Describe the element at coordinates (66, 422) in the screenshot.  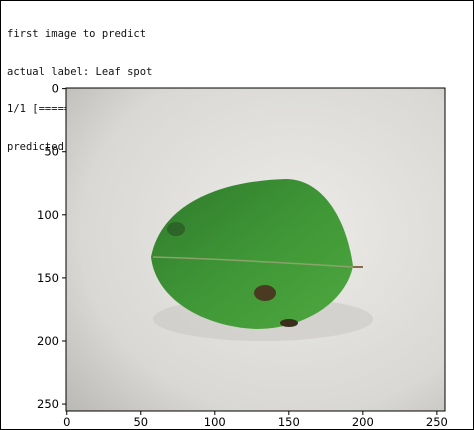
I see `x-tick-label: 0` at that location.